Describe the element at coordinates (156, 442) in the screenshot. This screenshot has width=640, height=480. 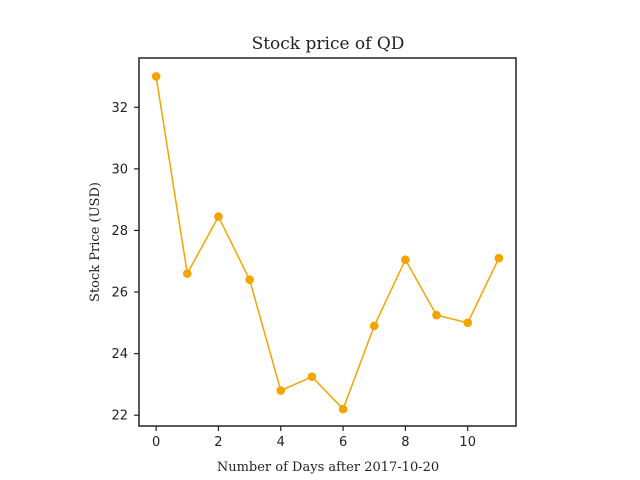
I see `x-tick-label: 0` at that location.